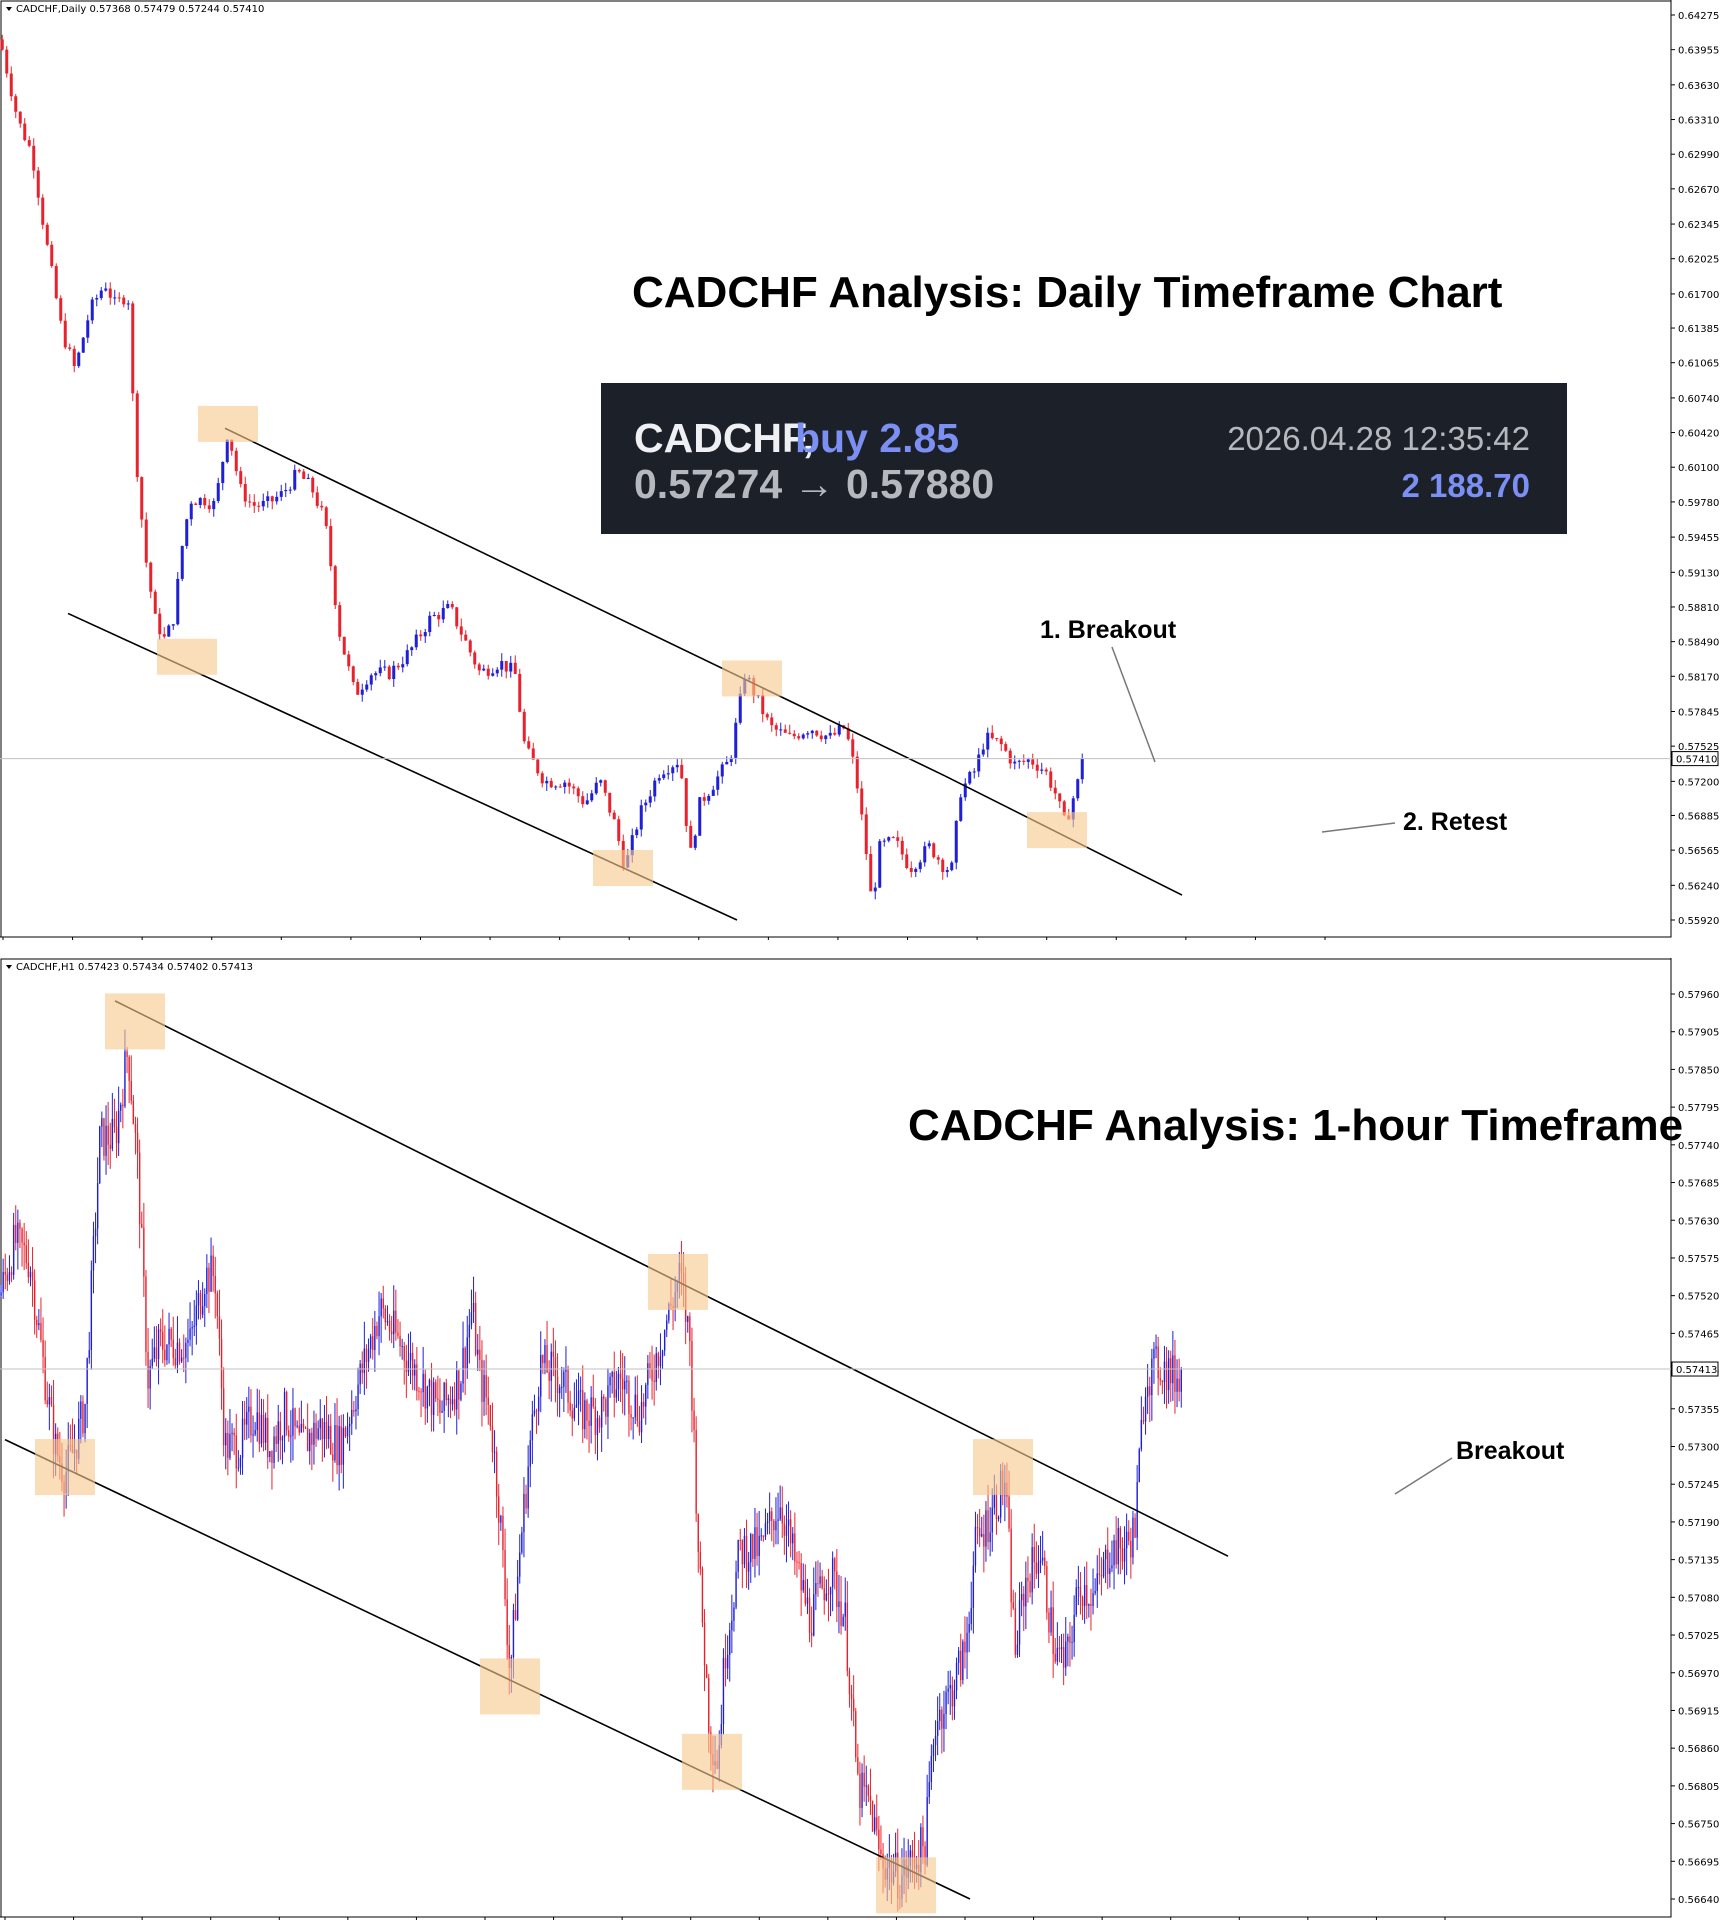 This screenshot has width=1722, height=1920. I want to click on daily-highlight-zone, so click(187, 656).